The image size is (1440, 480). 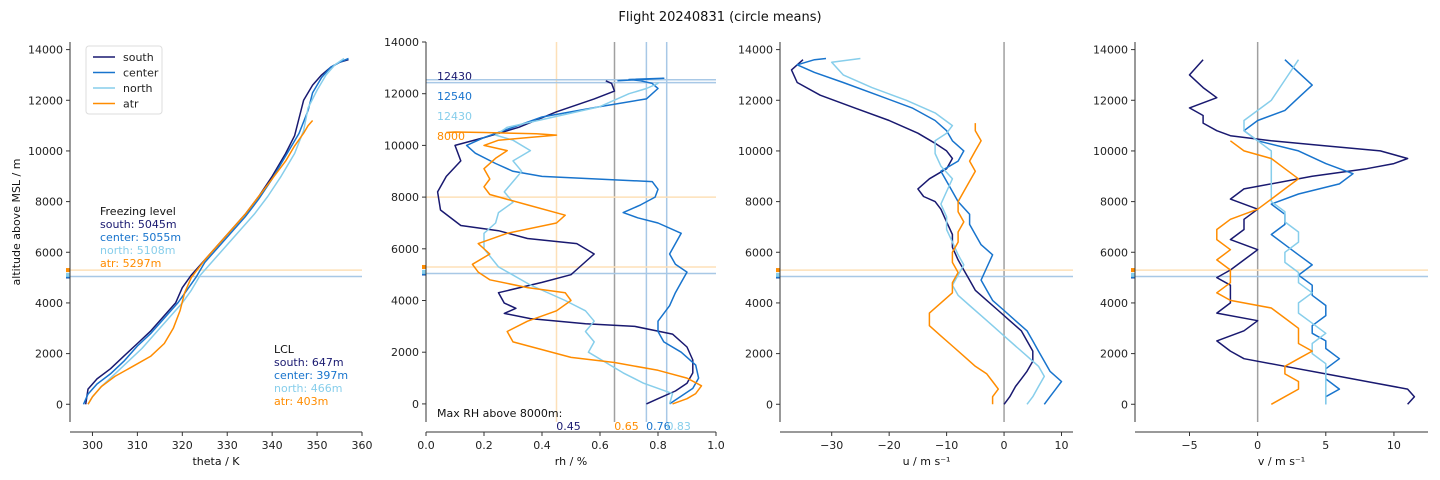 I want to click on y-axis-label: altitude above MSL / m, so click(x=16, y=222).